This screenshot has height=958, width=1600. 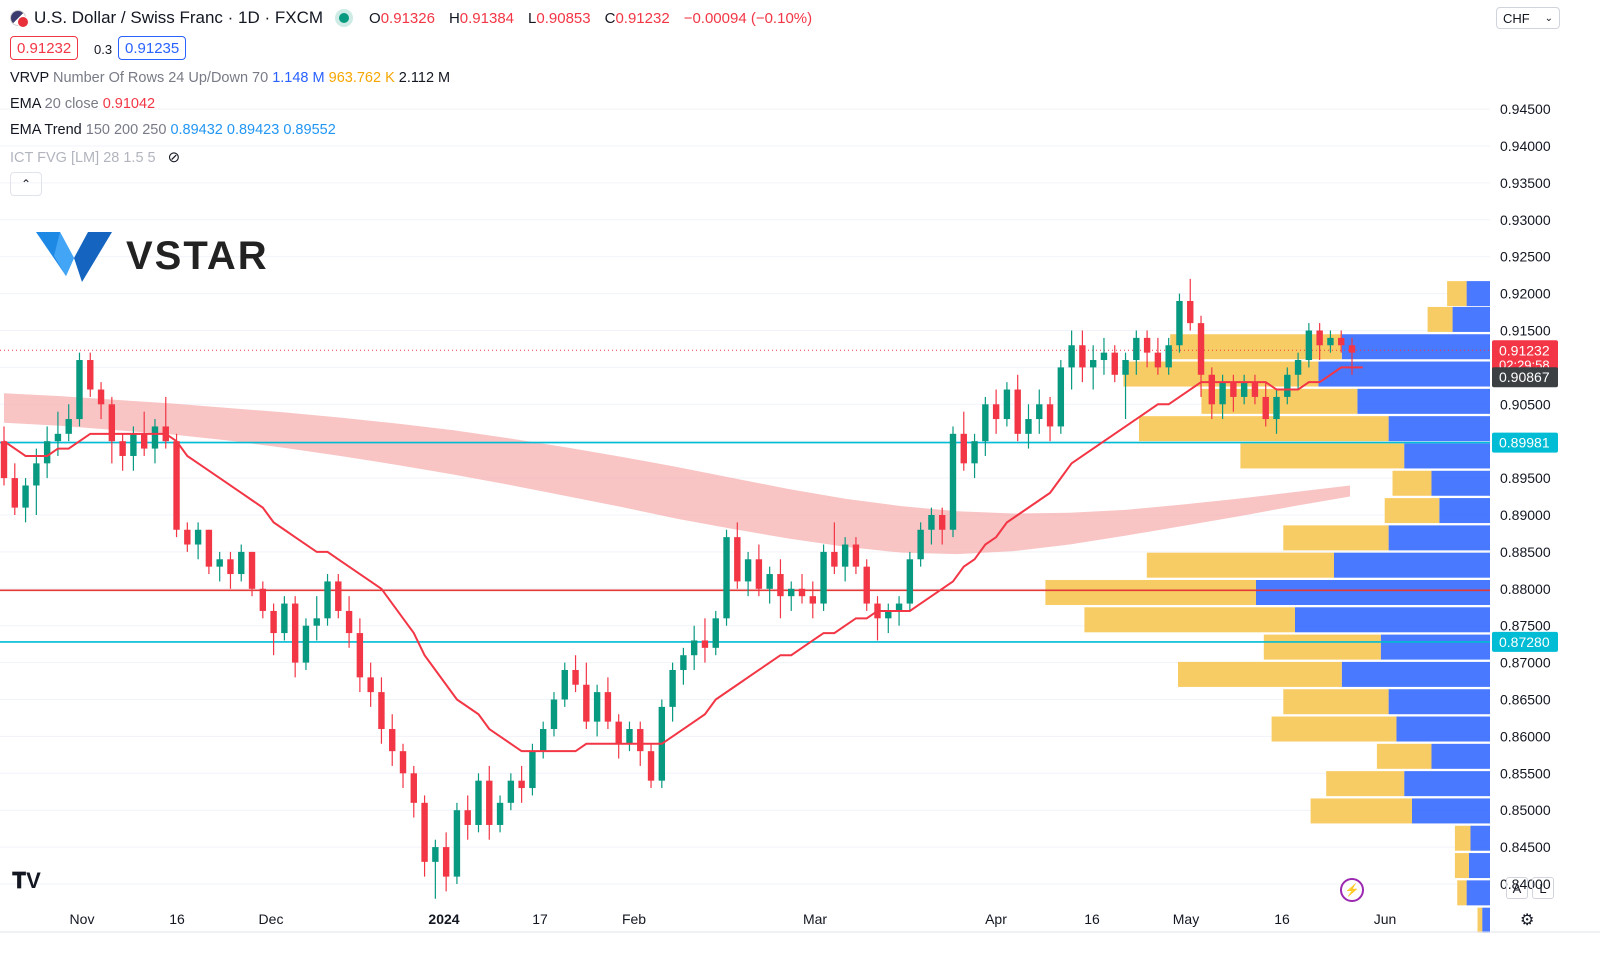 I want to click on y-tick-label: 0.93000, so click(x=1525, y=220).